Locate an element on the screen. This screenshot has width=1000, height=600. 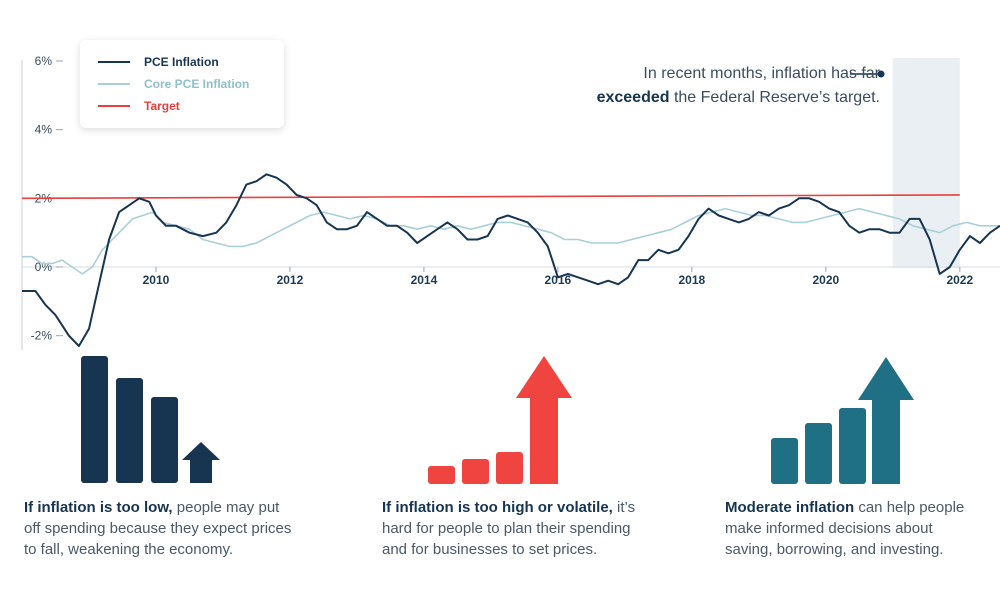
rising-arrow-icon is located at coordinates (500, 420).